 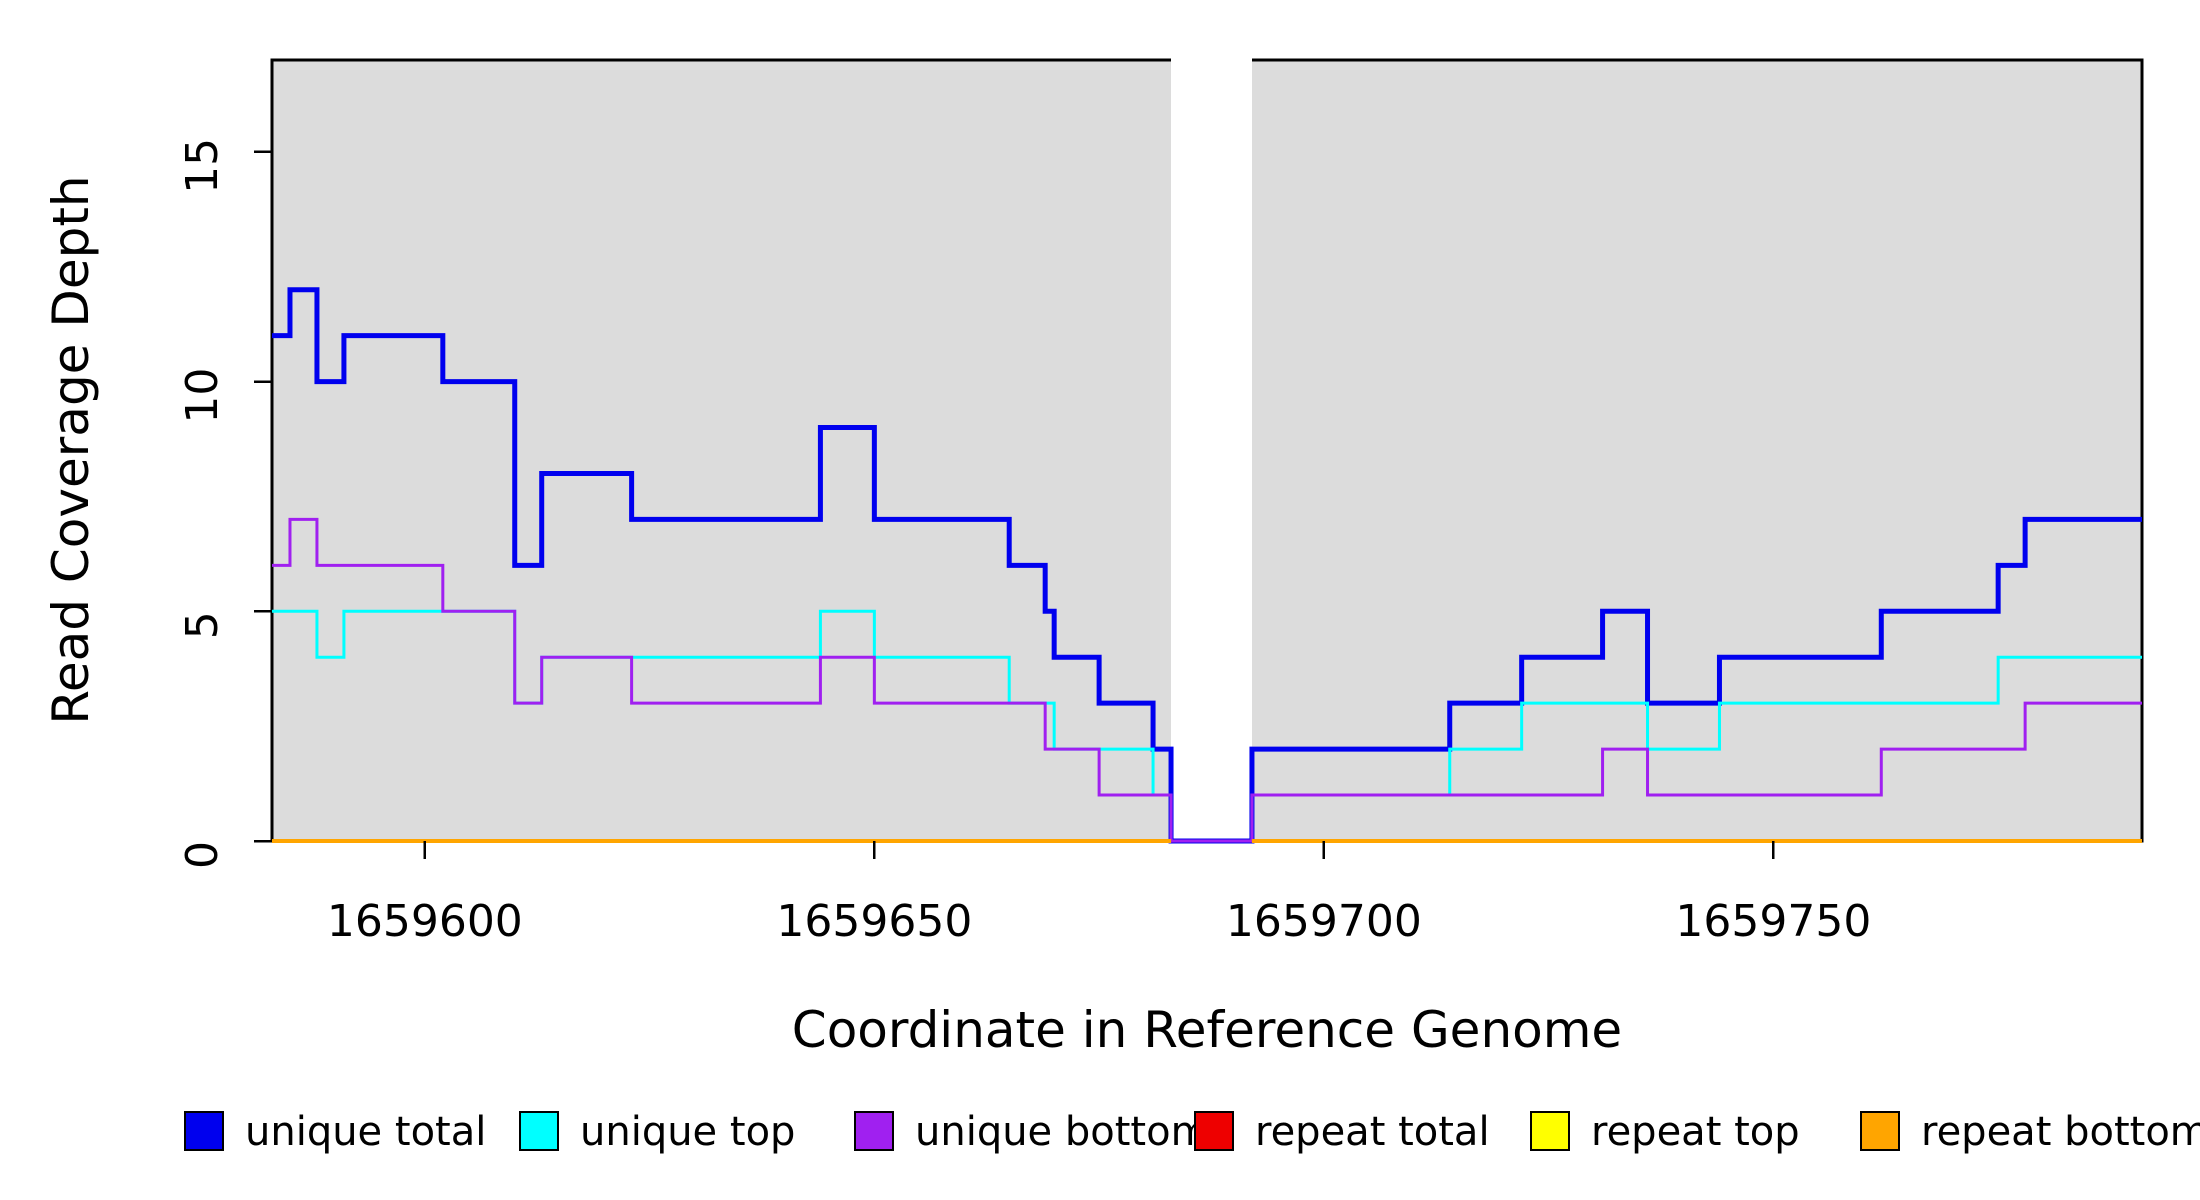 I want to click on legend-label-unique-top: unique top, so click(x=687, y=1132).